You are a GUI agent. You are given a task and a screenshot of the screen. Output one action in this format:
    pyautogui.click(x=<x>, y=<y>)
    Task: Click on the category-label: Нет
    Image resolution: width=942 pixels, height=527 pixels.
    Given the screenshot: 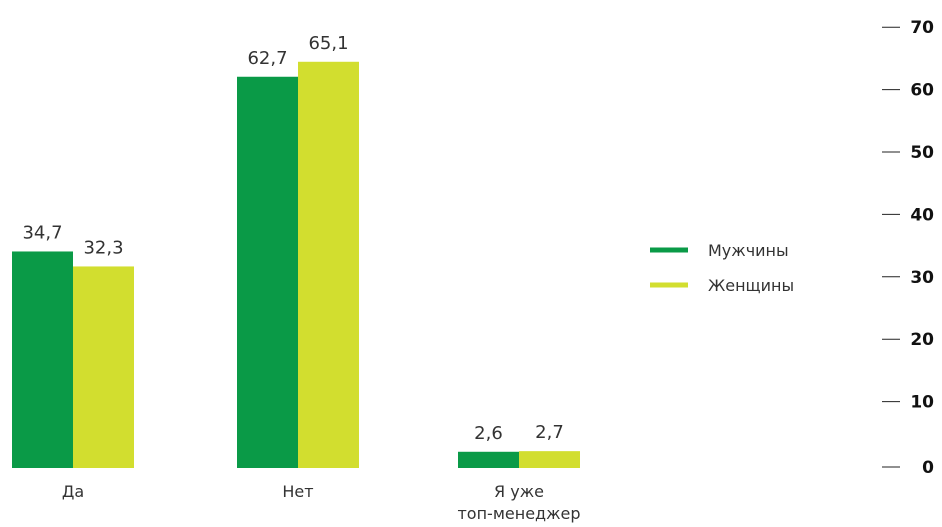 What is the action you would take?
    pyautogui.click(x=297, y=491)
    